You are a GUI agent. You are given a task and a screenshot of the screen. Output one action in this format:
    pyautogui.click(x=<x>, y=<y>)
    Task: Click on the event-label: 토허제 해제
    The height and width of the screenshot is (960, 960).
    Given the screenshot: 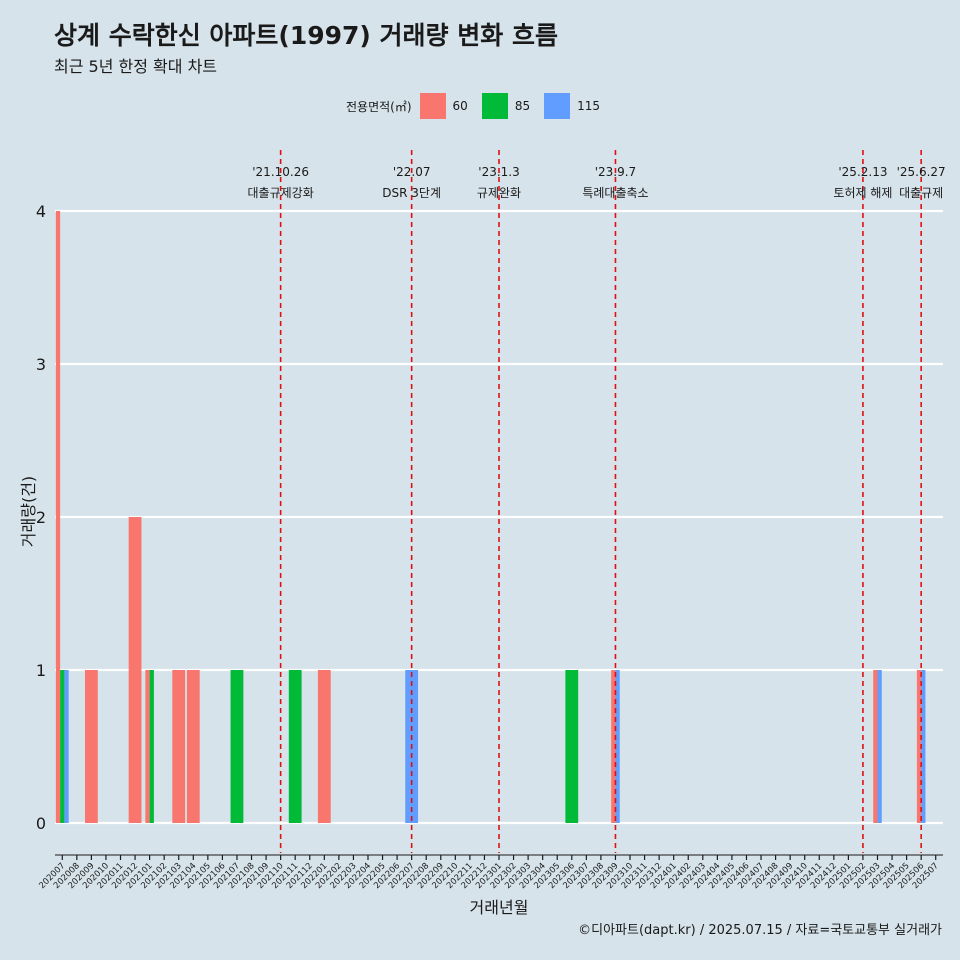 What is the action you would take?
    pyautogui.click(x=862, y=193)
    